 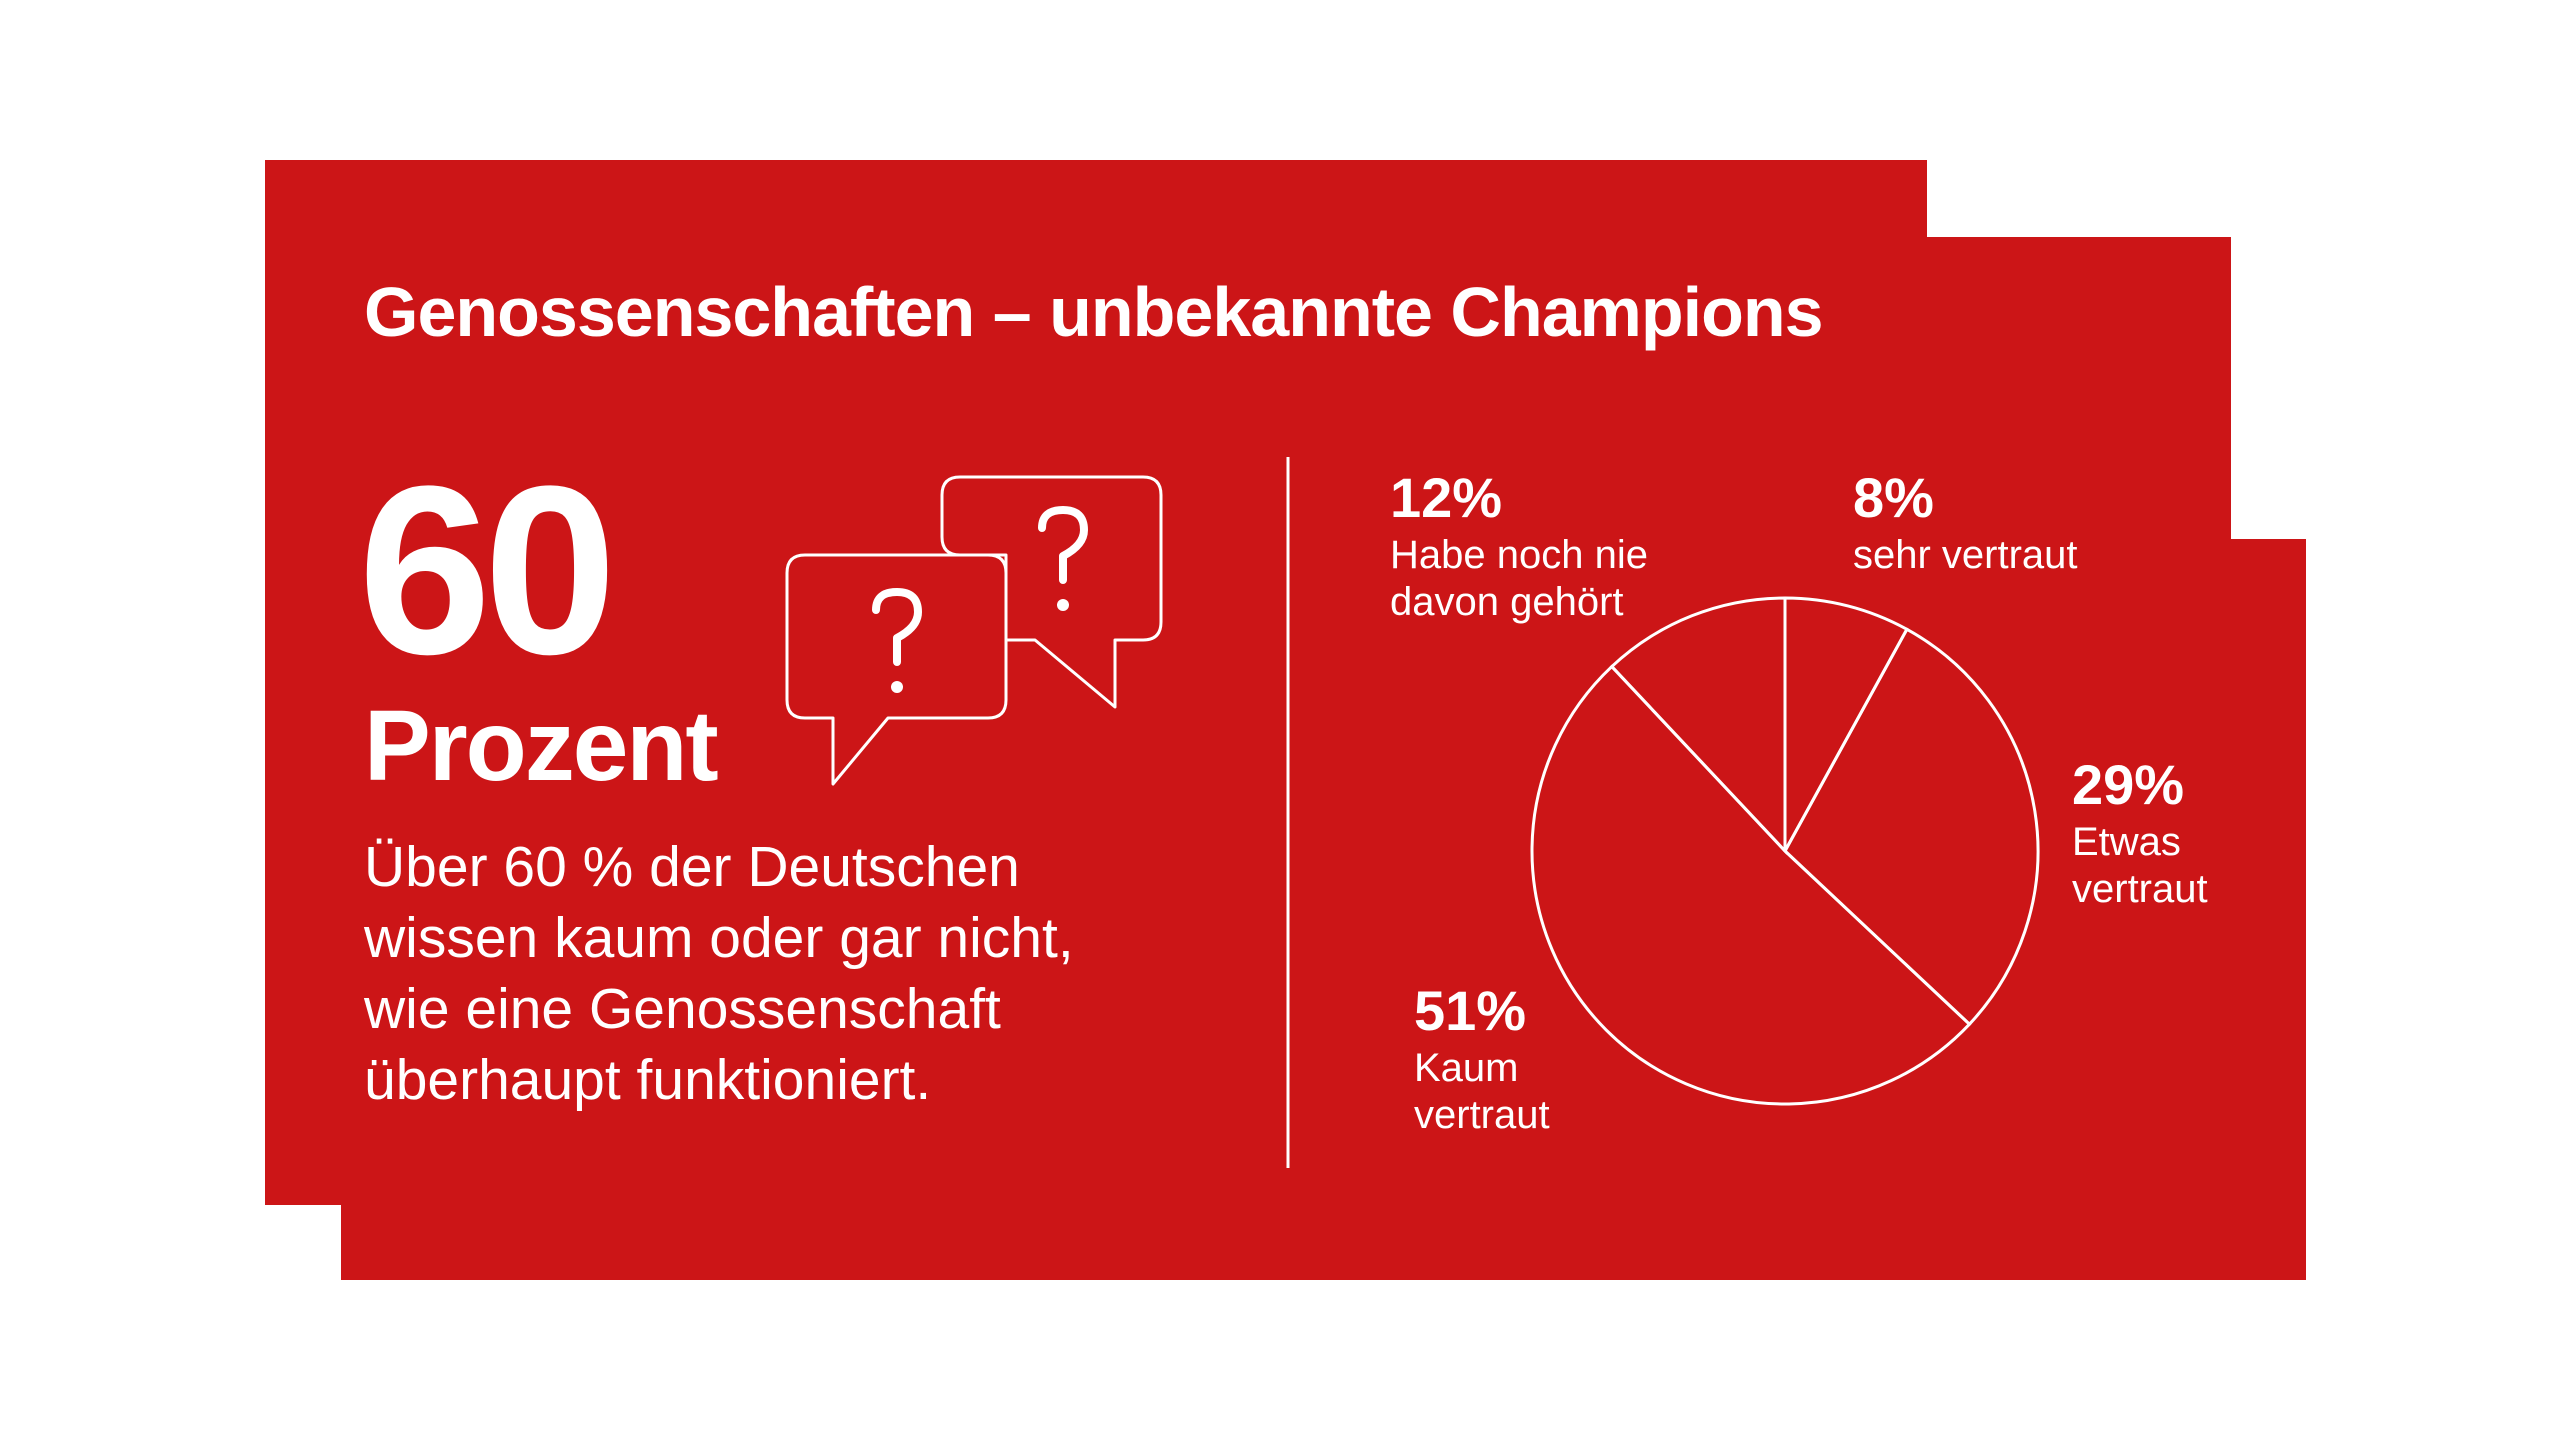 What do you see at coordinates (487, 570) in the screenshot?
I see `headline-number: 60` at bounding box center [487, 570].